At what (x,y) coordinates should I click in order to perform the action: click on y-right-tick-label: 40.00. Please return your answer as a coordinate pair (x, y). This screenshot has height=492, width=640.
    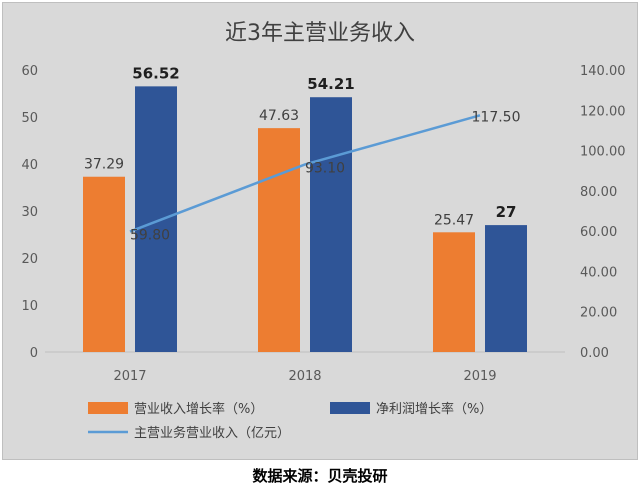
    Looking at the image, I should click on (598, 272).